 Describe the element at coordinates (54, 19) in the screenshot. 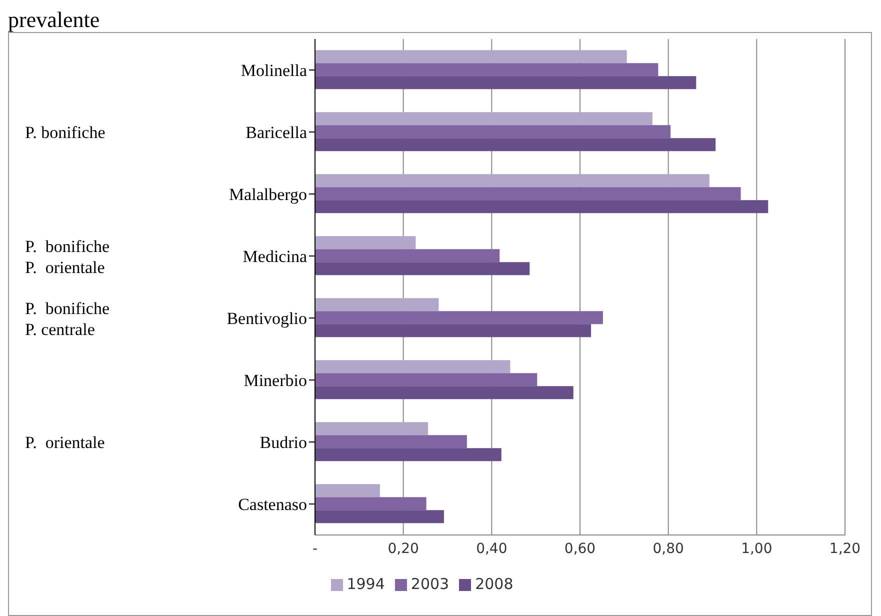

I see `text: prevalente` at that location.